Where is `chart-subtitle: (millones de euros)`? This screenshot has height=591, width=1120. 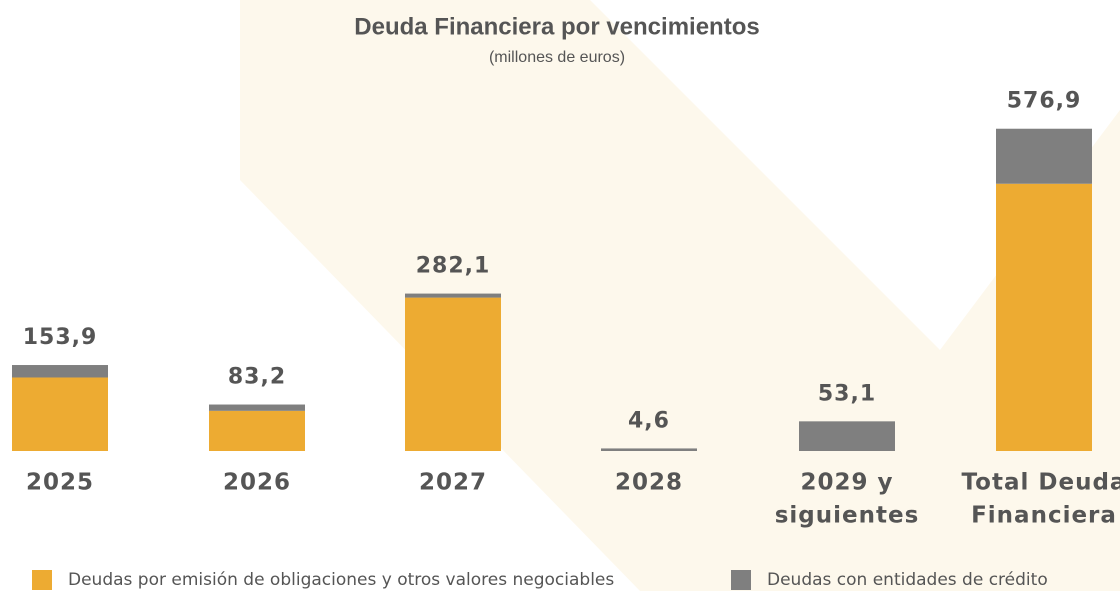 chart-subtitle: (millones de euros) is located at coordinates (557, 57).